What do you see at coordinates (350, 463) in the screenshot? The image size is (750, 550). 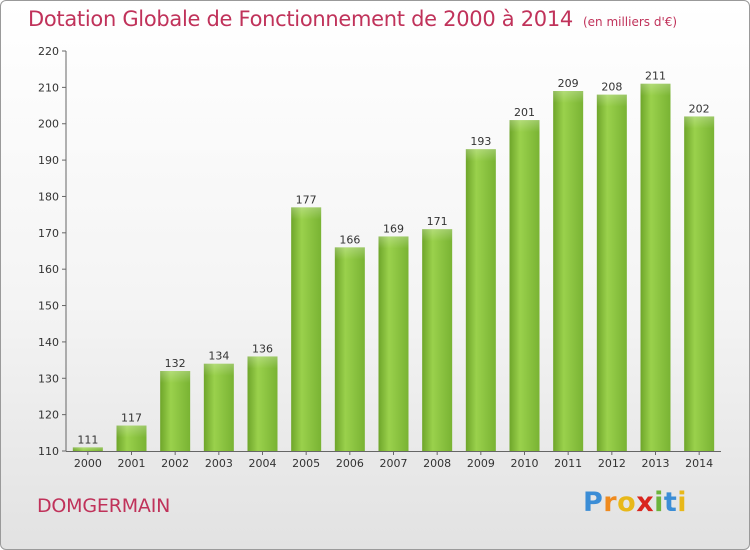 I see `x-tick-label: 2006` at bounding box center [350, 463].